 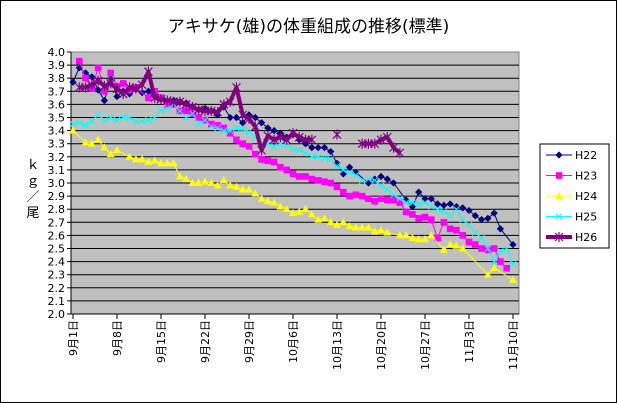 I want to click on x-tick-label: 10月13日, so click(x=337, y=345).